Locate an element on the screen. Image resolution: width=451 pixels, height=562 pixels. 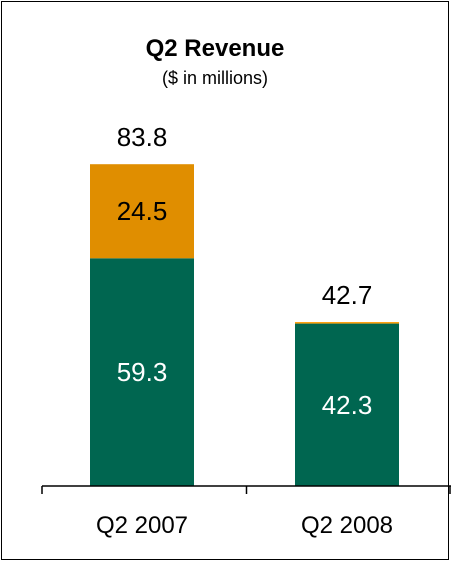
chart-subtitle: ($ in millions) is located at coordinates (215, 78).